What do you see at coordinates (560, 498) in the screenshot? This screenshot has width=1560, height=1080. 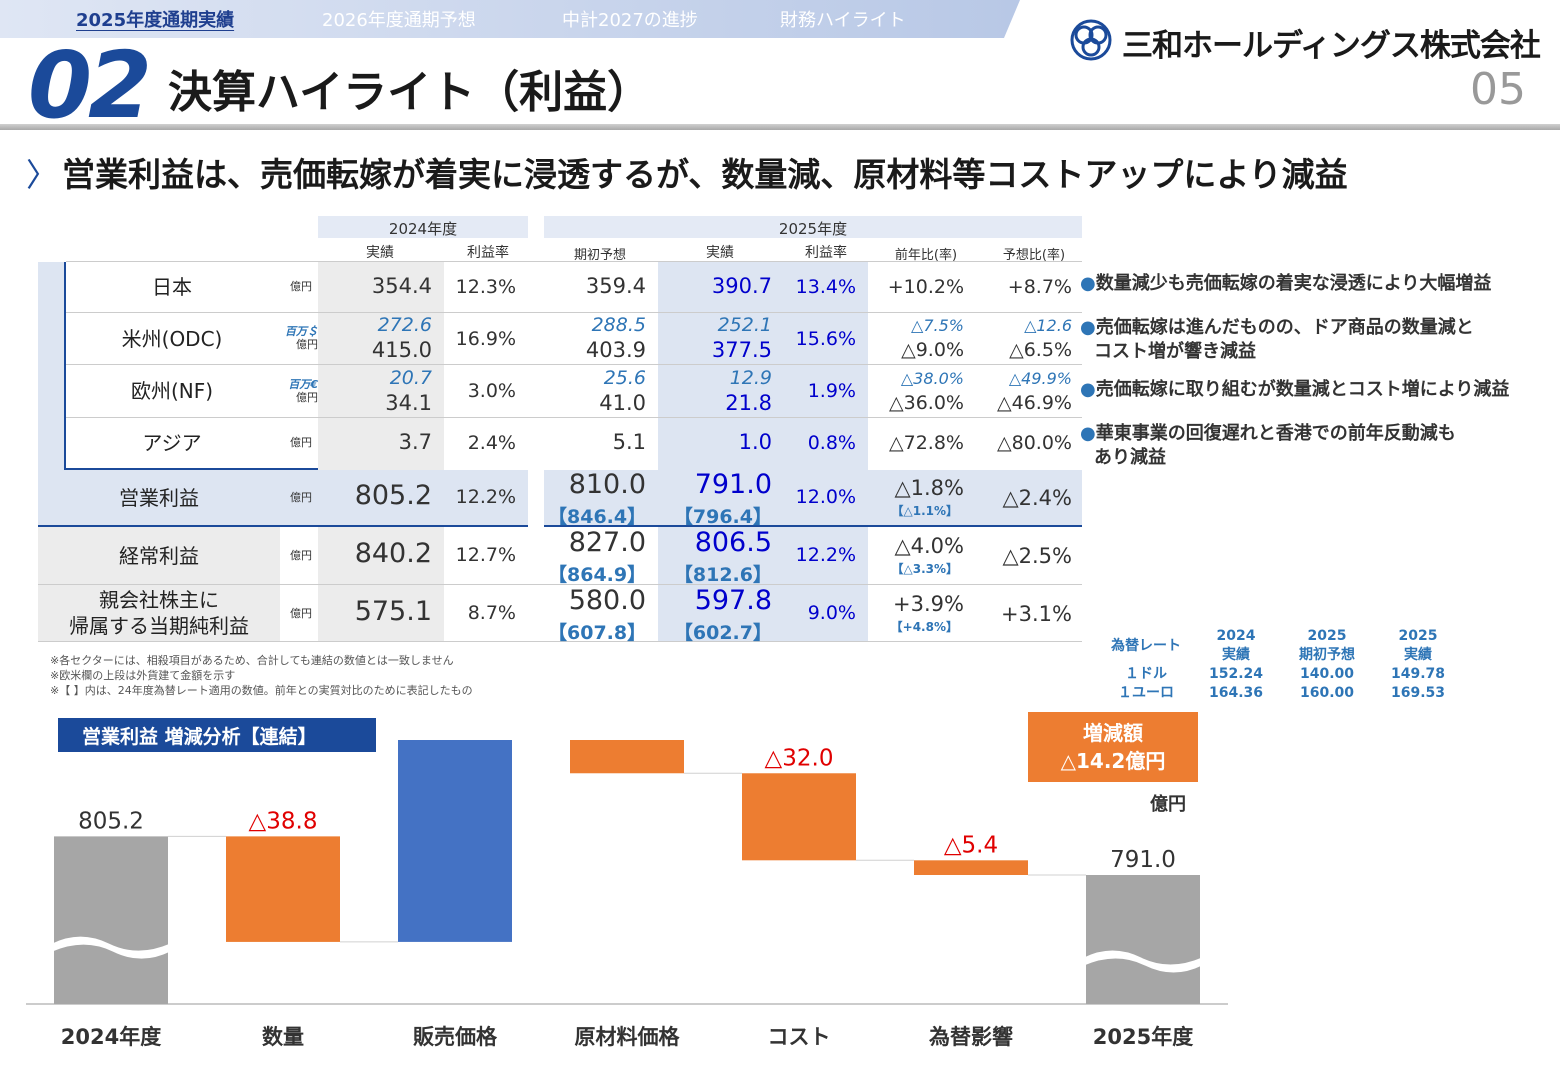 I see `operating-profit-band` at bounding box center [560, 498].